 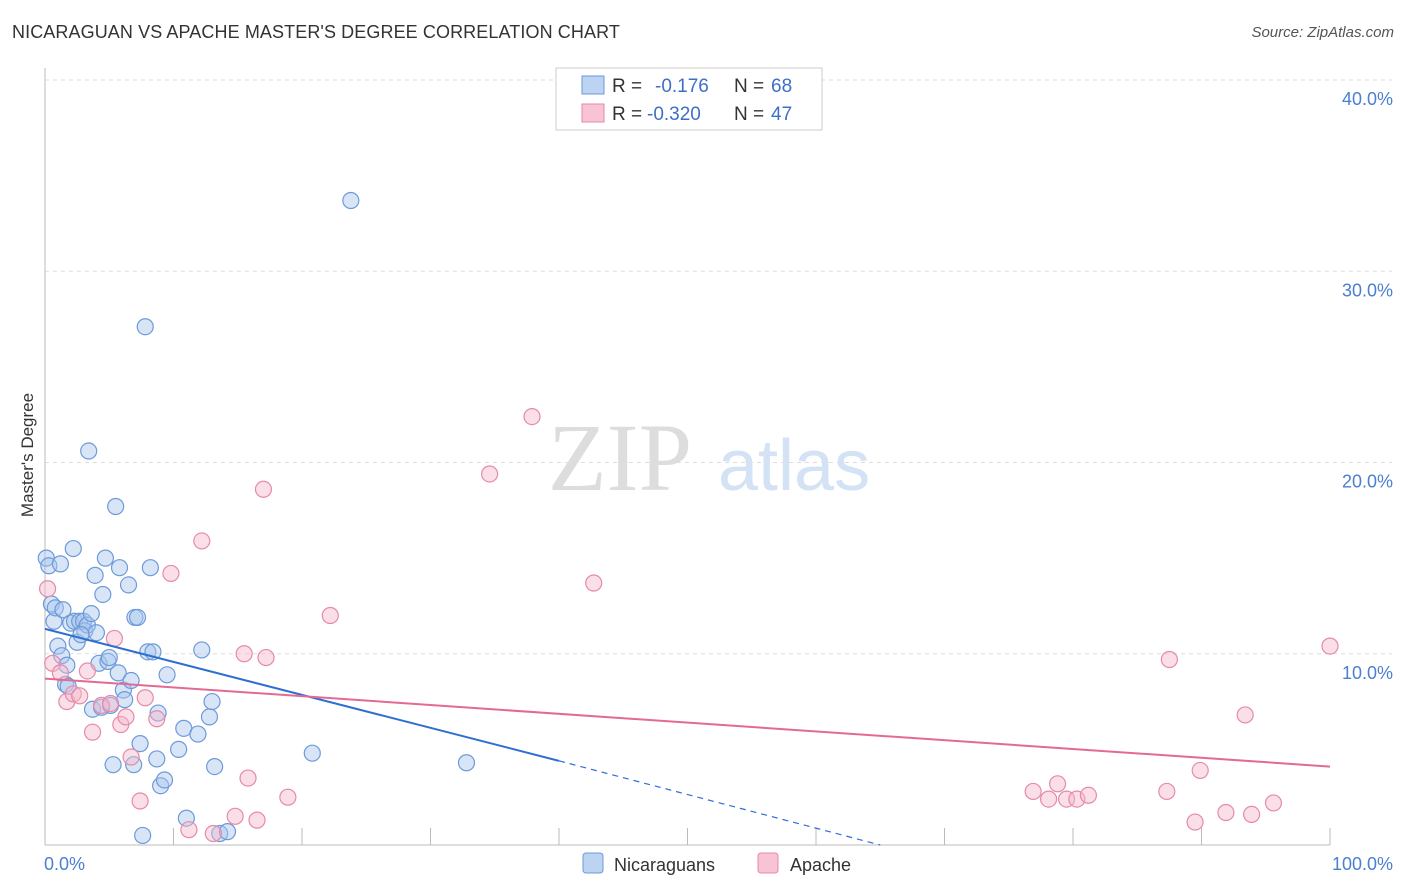 I want to click on x-tick-label: 0.0%, so click(x=64, y=864).